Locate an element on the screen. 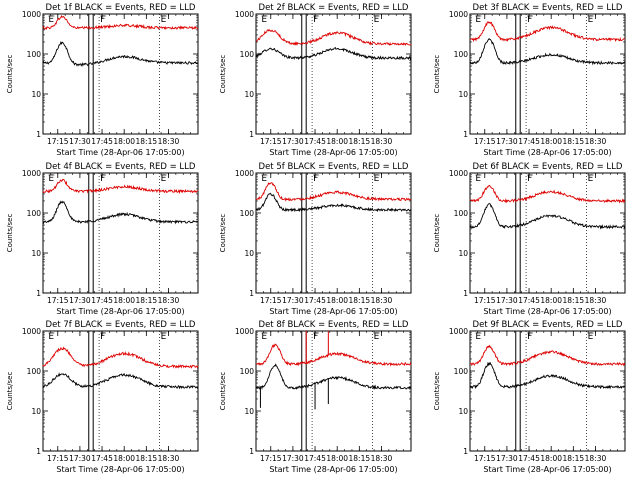  chart-title: Det 8f BLACK = Events, RED = LLD is located at coordinates (334, 325).